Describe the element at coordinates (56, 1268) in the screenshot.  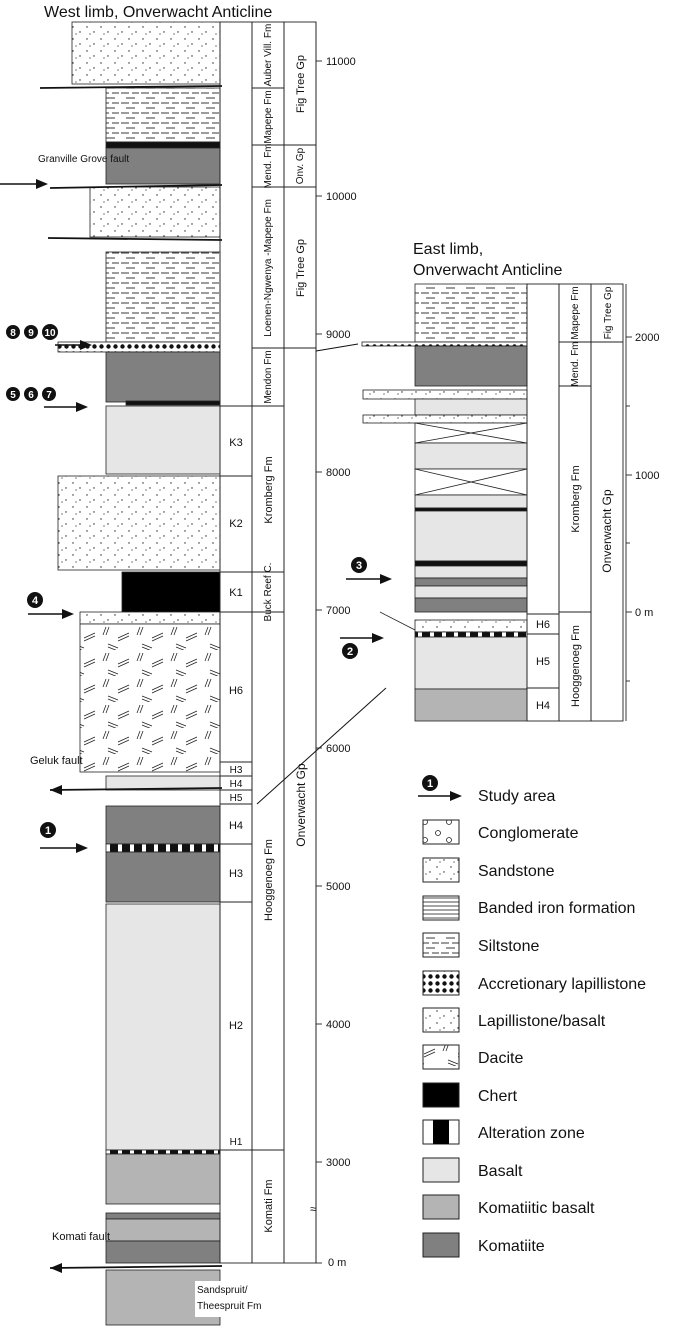
I see `fault-arrow-komati-icon` at that location.